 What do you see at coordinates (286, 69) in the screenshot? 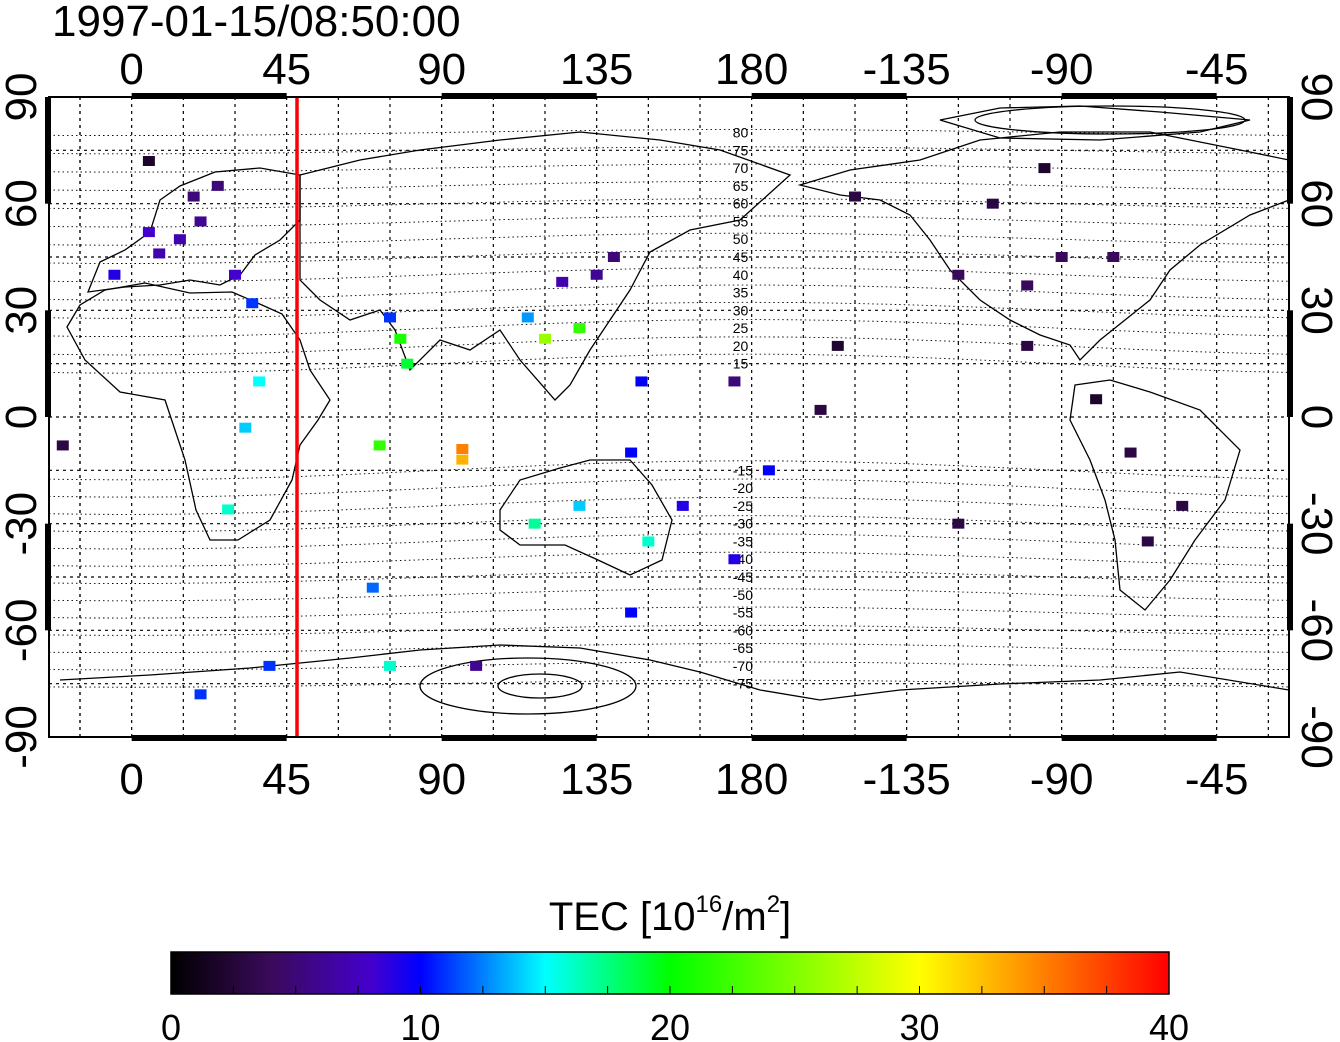
I see `top-longitude-label: 45` at bounding box center [286, 69].